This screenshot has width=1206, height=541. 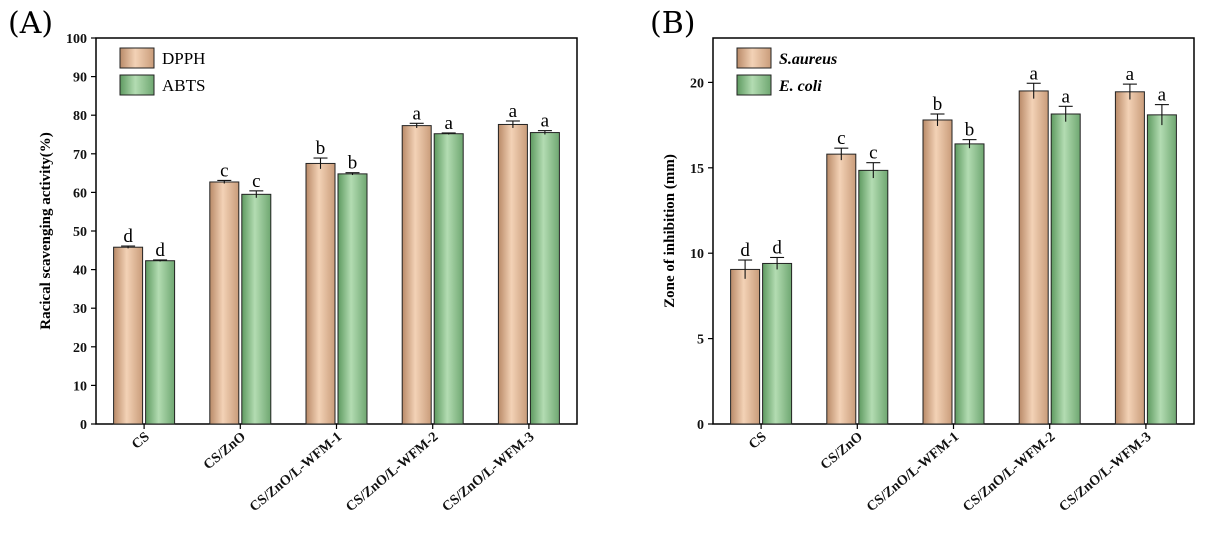 What do you see at coordinates (80, 155) in the screenshot?
I see `y-tick-label: 70` at bounding box center [80, 155].